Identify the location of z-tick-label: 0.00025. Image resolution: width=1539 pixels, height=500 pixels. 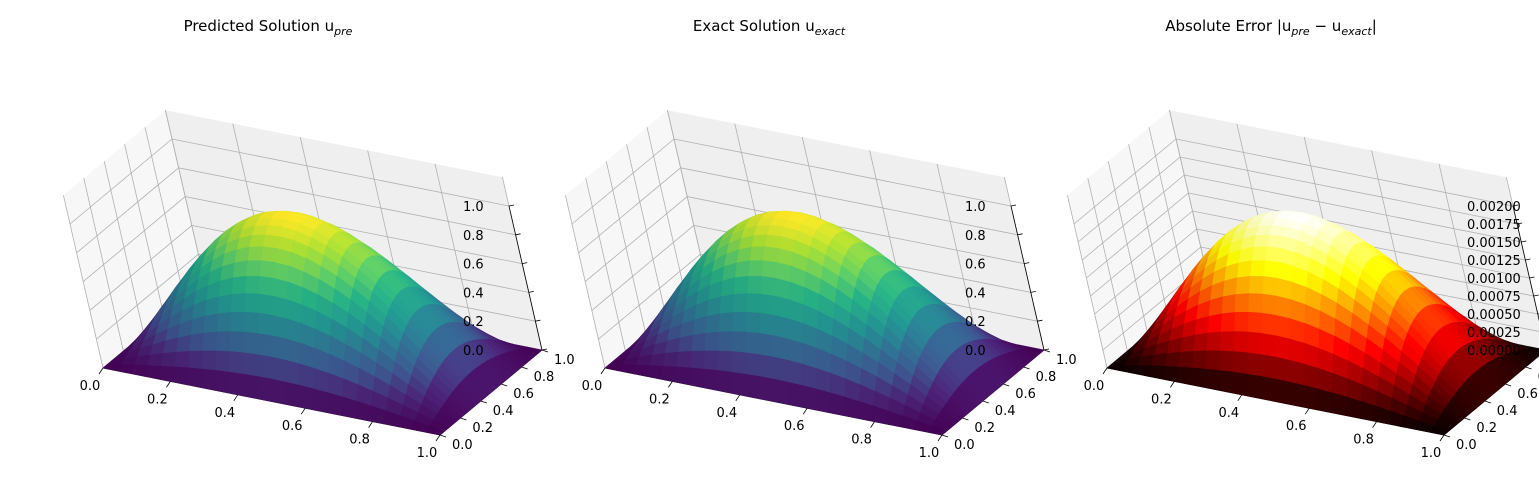
(1494, 333).